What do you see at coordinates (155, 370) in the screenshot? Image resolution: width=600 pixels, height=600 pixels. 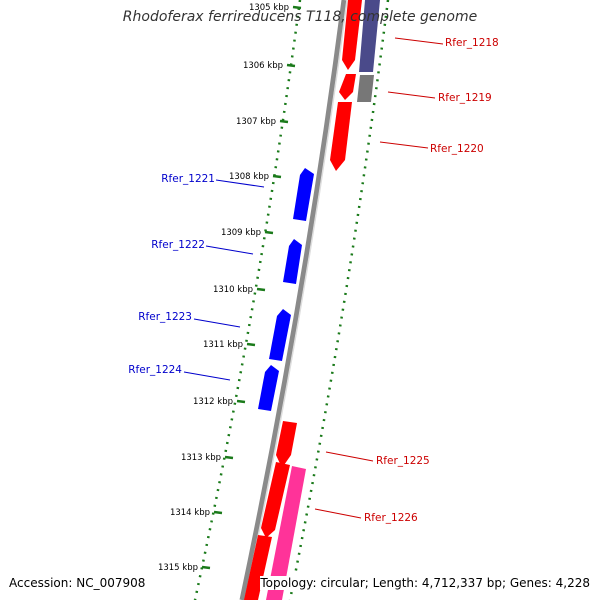 I see `gene-label: Rfer_1224` at bounding box center [155, 370].